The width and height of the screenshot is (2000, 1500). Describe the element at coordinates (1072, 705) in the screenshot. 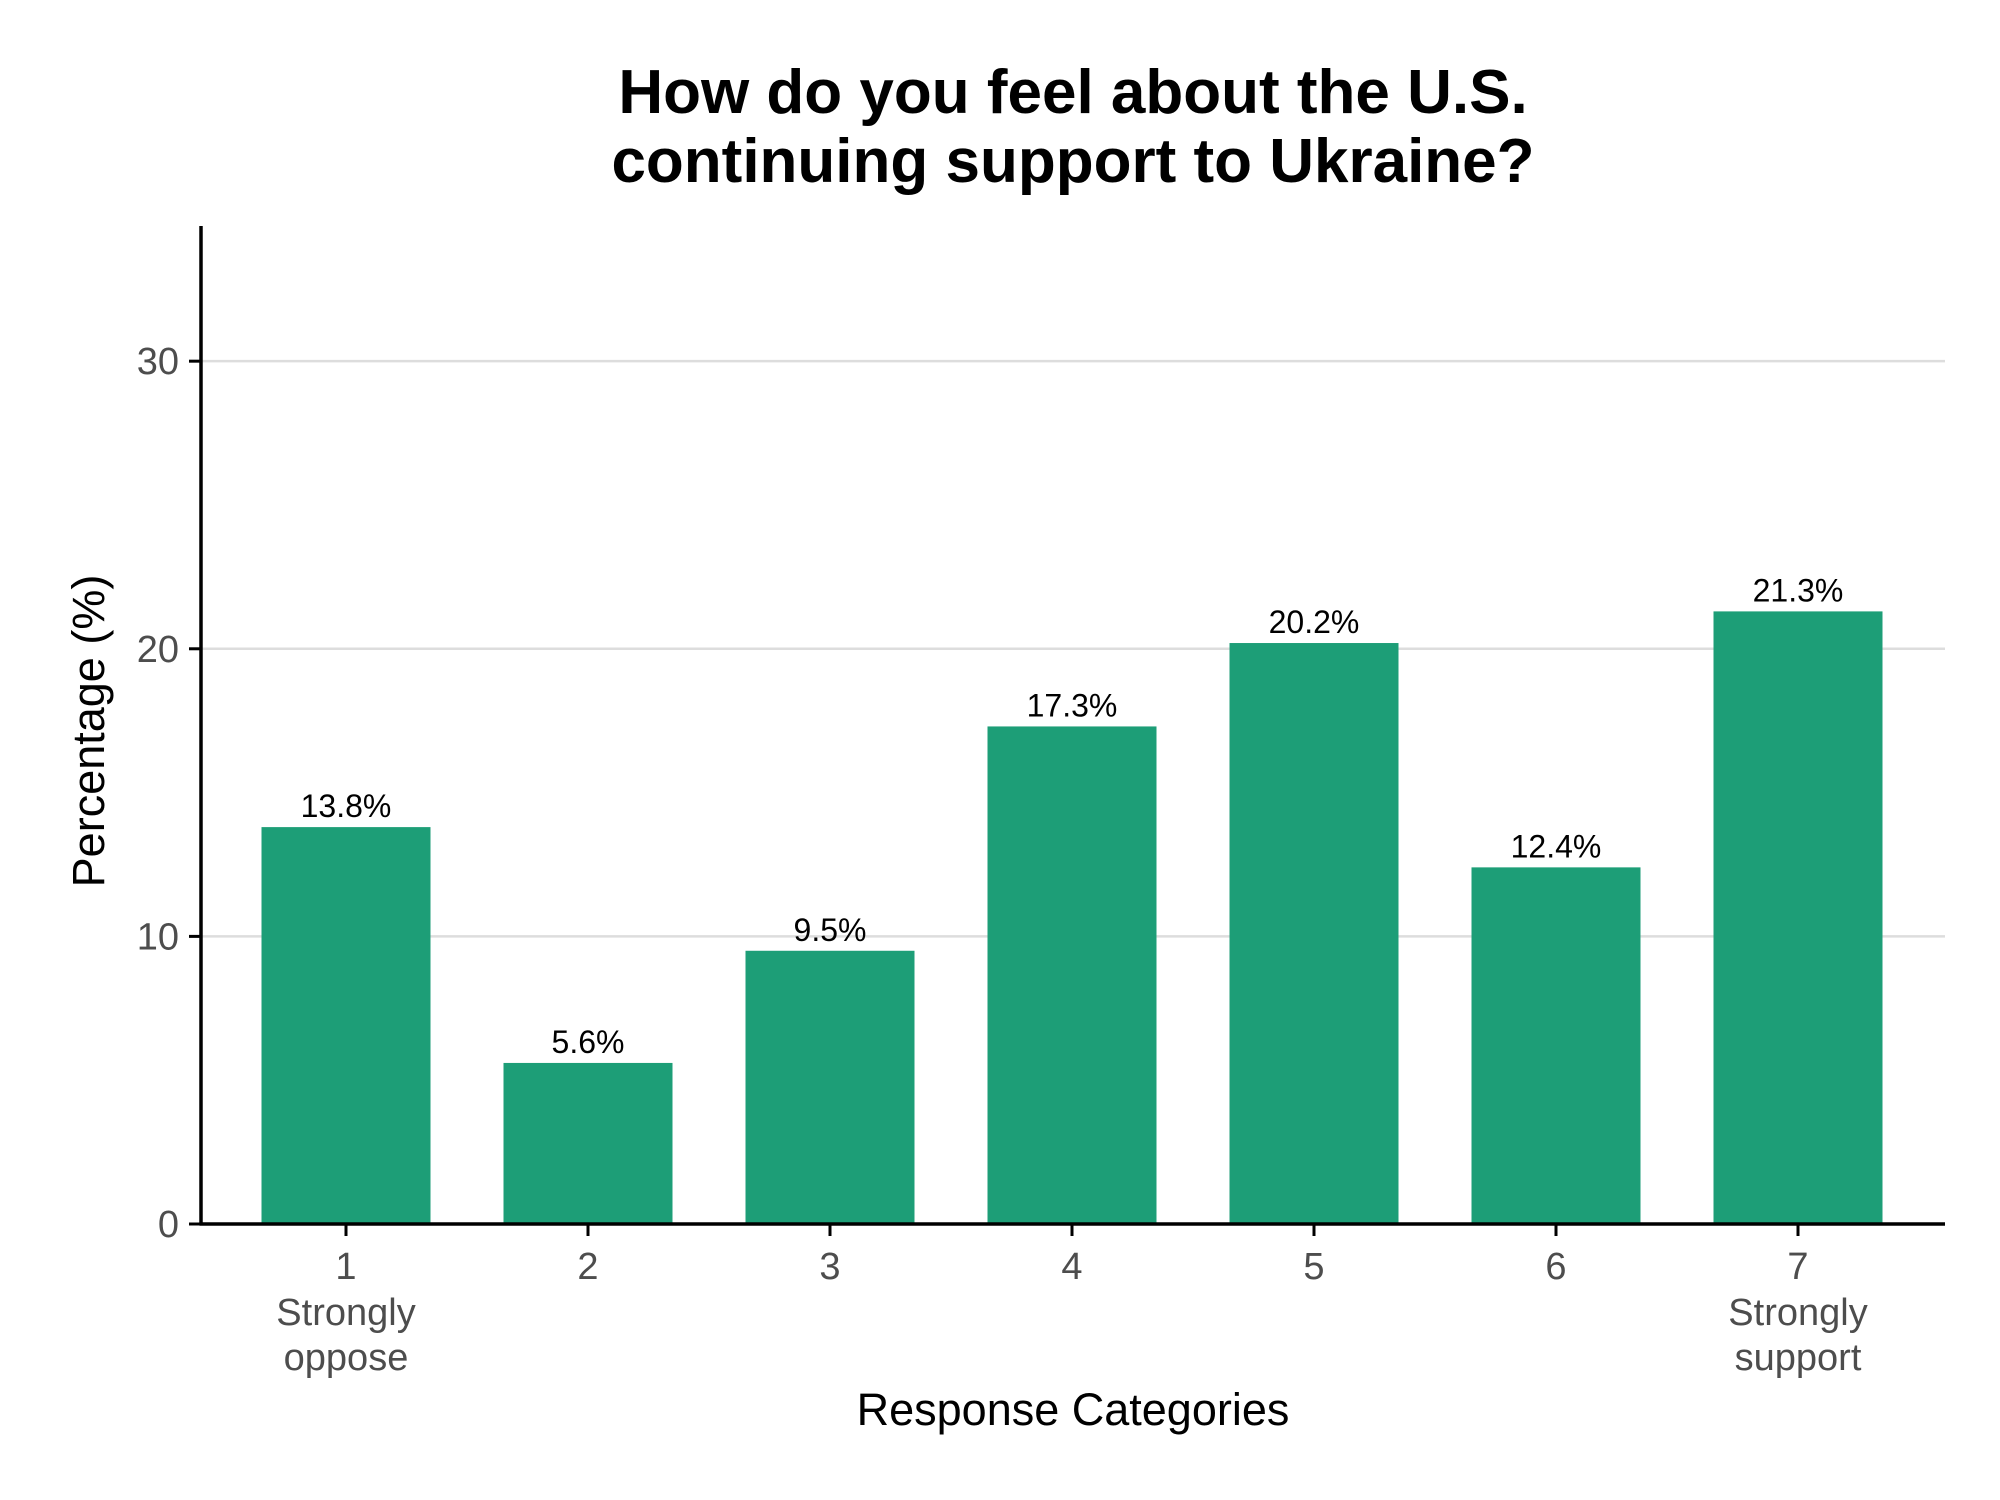

I see `data-label-4: 17.3%` at that location.